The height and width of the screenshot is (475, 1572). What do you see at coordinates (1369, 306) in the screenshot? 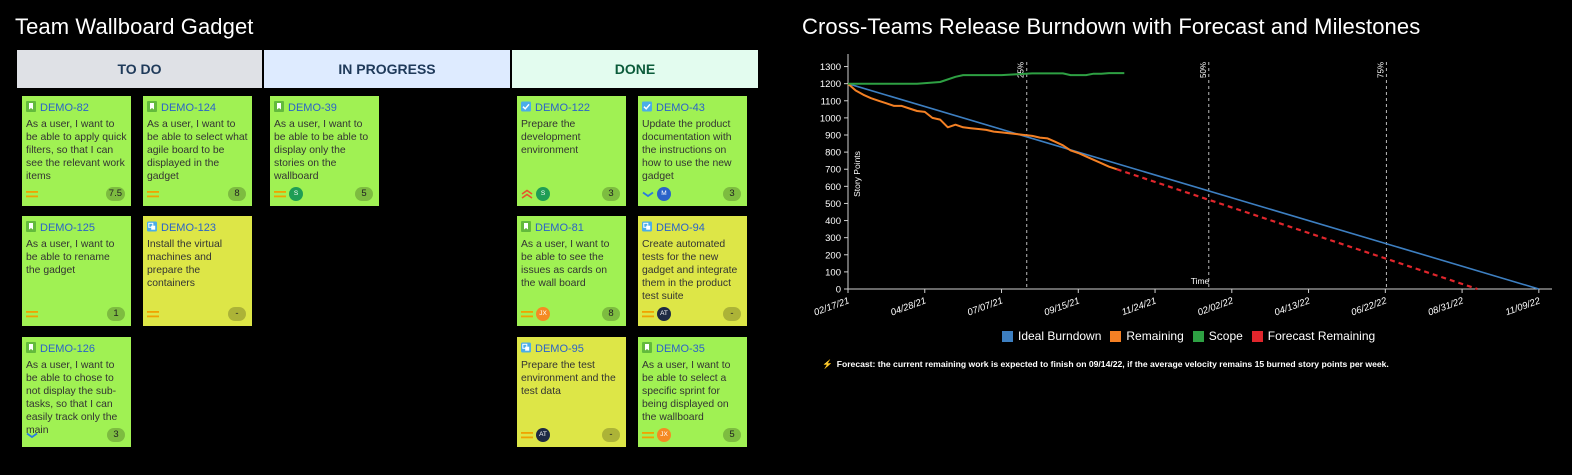
I see `x-tick-label: 06/22/22` at bounding box center [1369, 306].